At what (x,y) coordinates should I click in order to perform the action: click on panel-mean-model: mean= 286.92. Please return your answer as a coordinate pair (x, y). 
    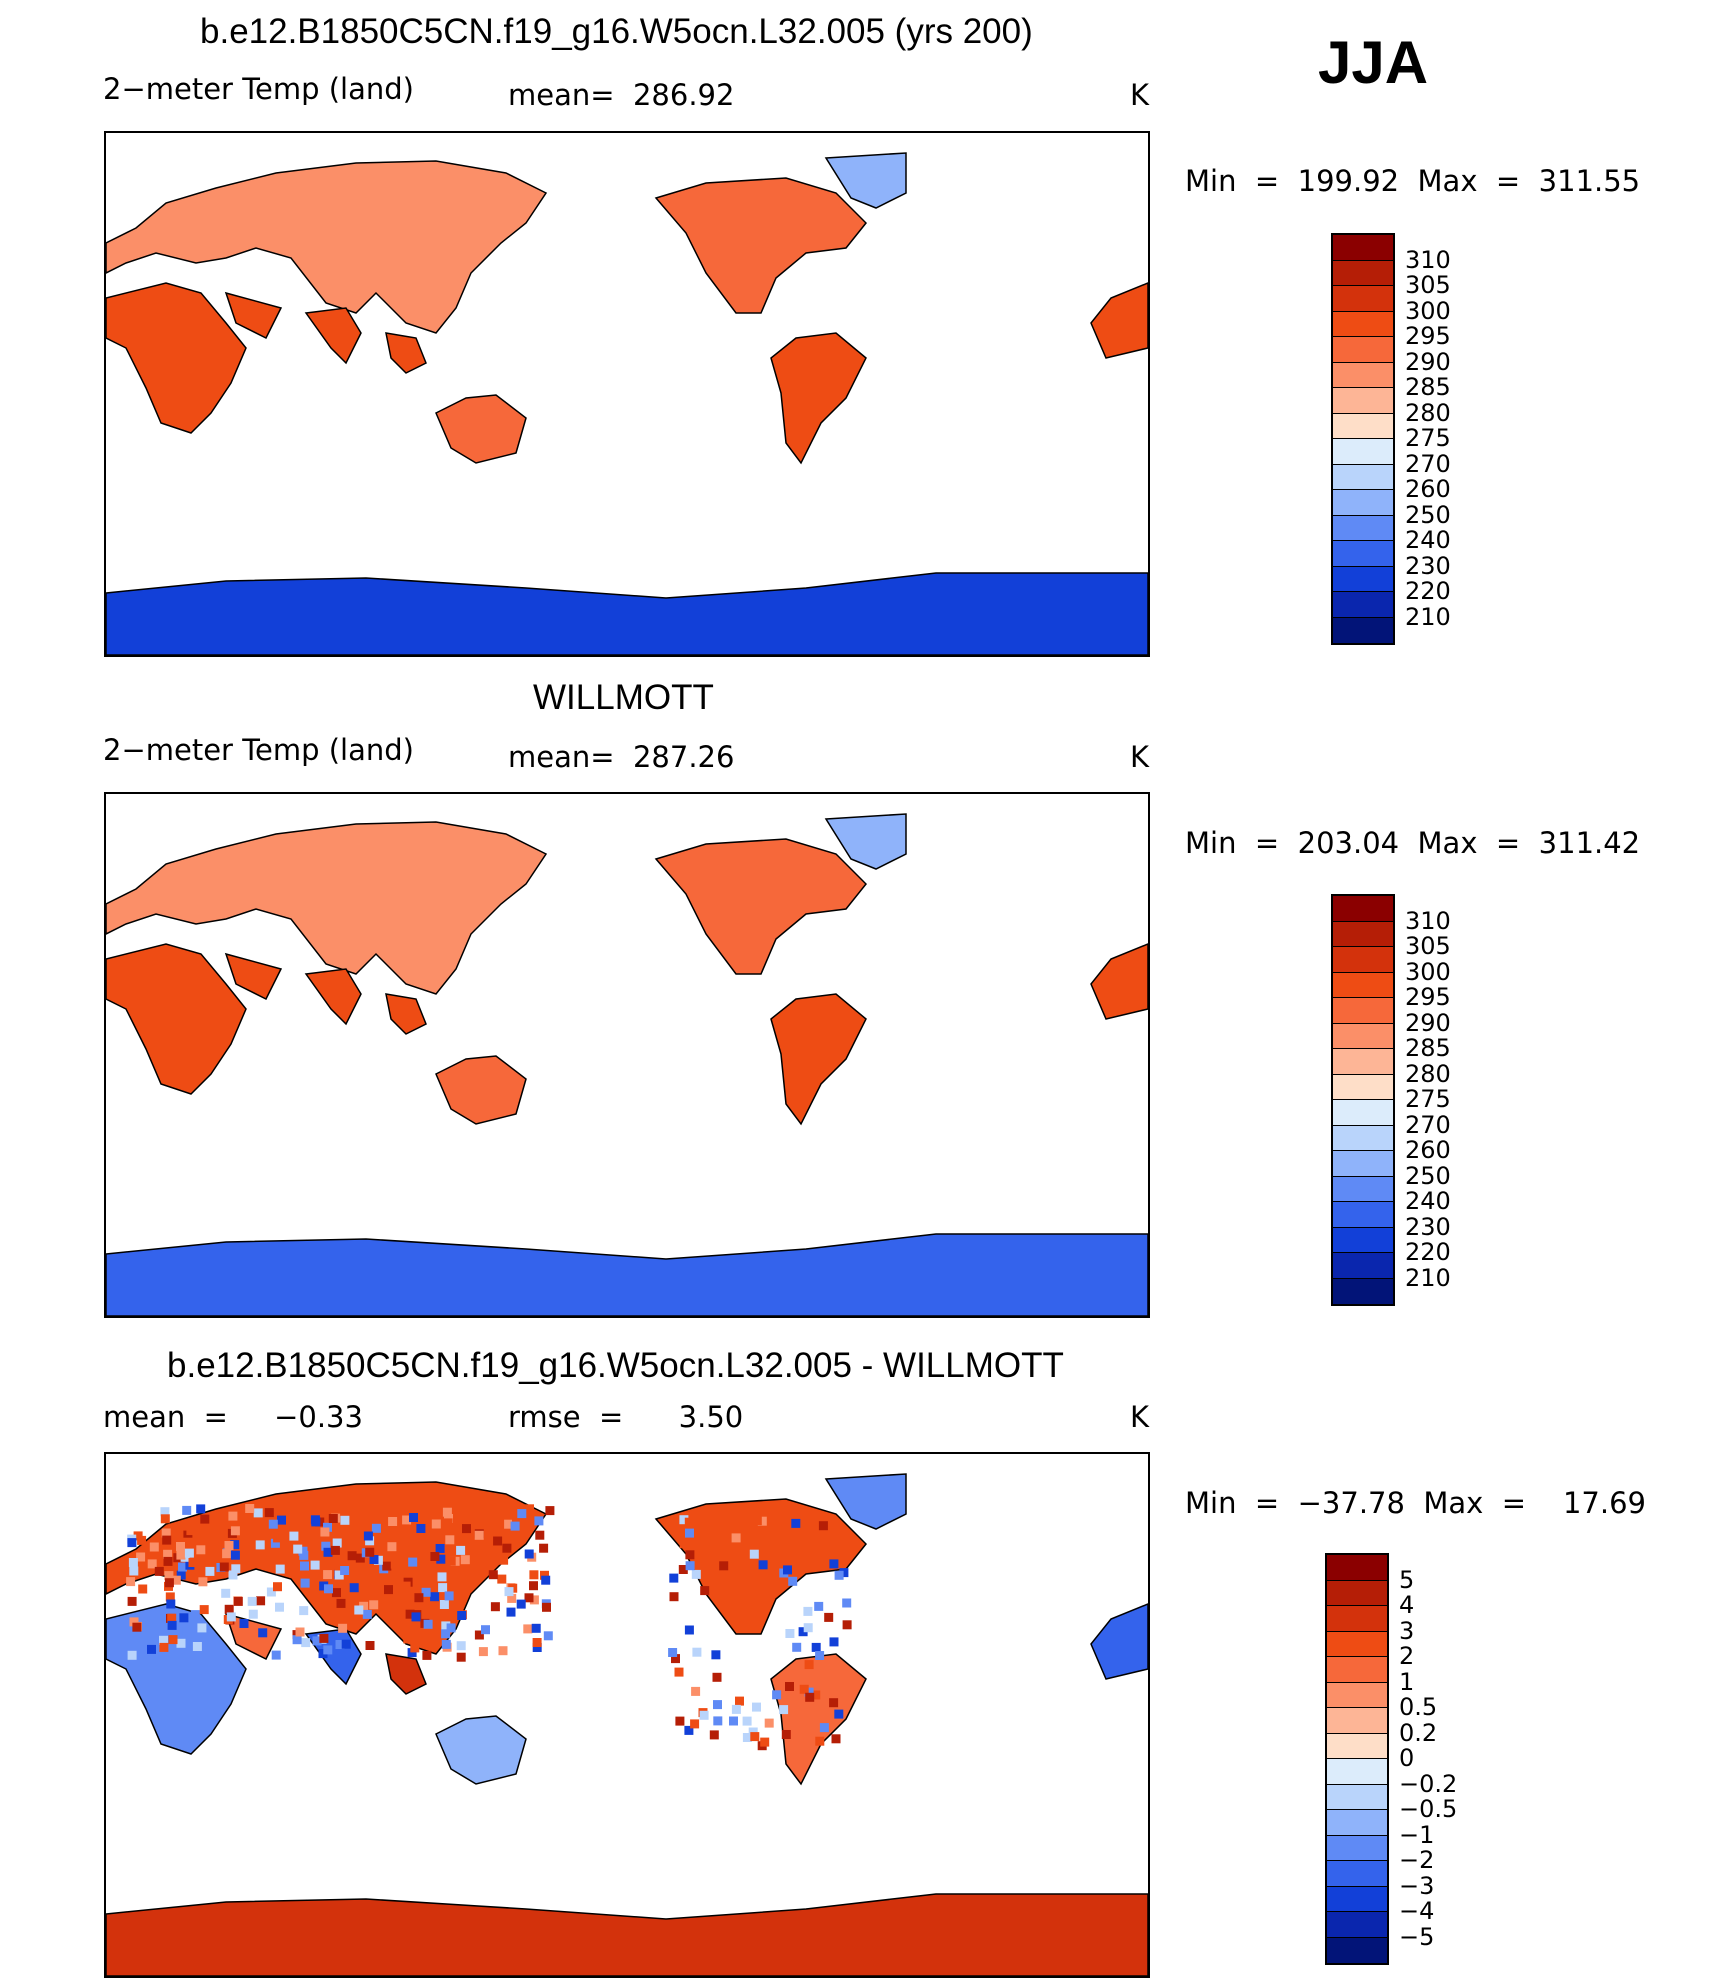
    Looking at the image, I should click on (621, 95).